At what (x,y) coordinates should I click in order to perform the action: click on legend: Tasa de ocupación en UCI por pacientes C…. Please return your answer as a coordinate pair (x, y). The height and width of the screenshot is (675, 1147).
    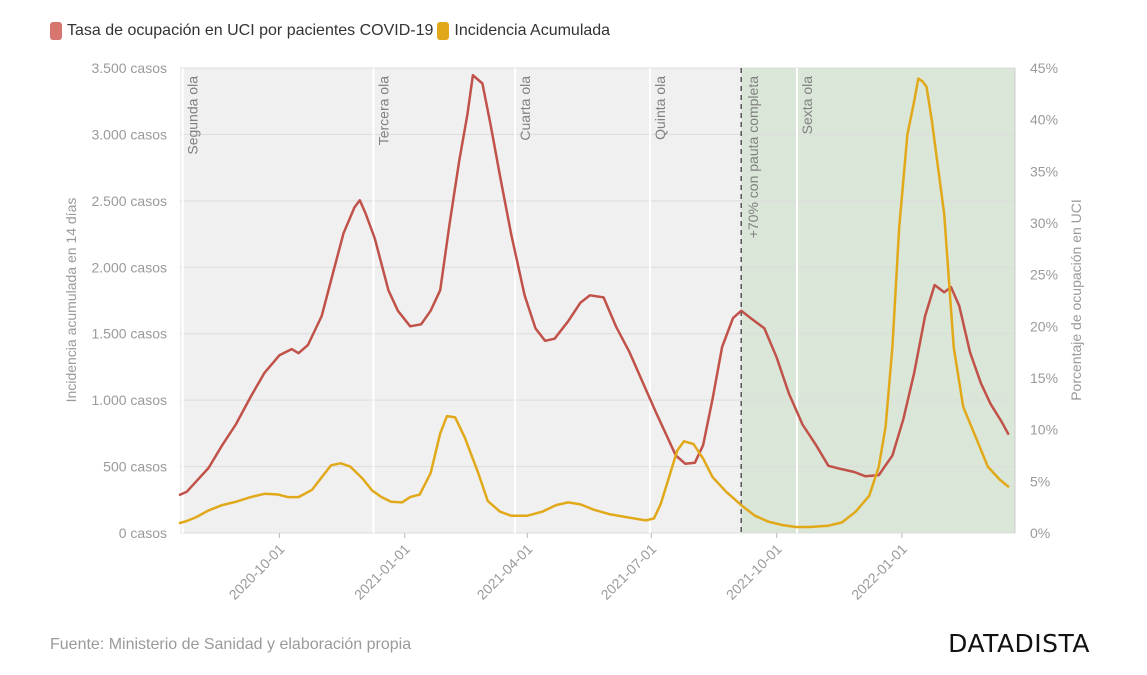
    Looking at the image, I should click on (332, 31).